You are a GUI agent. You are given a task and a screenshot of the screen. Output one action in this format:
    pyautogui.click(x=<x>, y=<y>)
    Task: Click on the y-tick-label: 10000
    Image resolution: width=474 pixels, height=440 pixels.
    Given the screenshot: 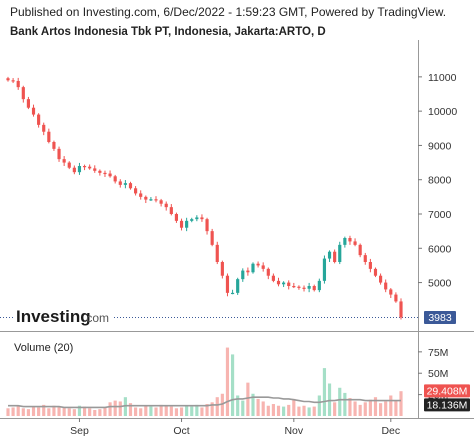 What is the action you would take?
    pyautogui.click(x=442, y=112)
    